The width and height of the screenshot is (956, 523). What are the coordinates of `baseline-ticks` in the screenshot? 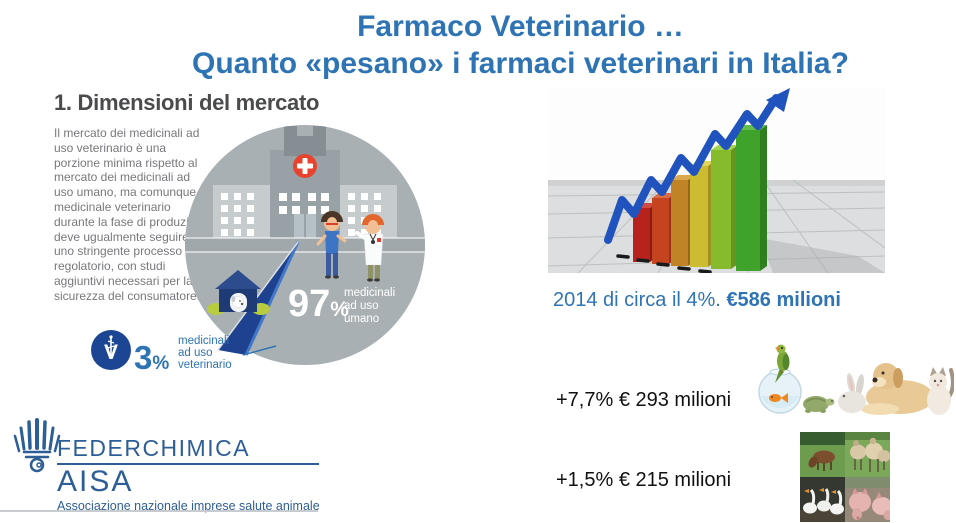 It's located at (664, 263).